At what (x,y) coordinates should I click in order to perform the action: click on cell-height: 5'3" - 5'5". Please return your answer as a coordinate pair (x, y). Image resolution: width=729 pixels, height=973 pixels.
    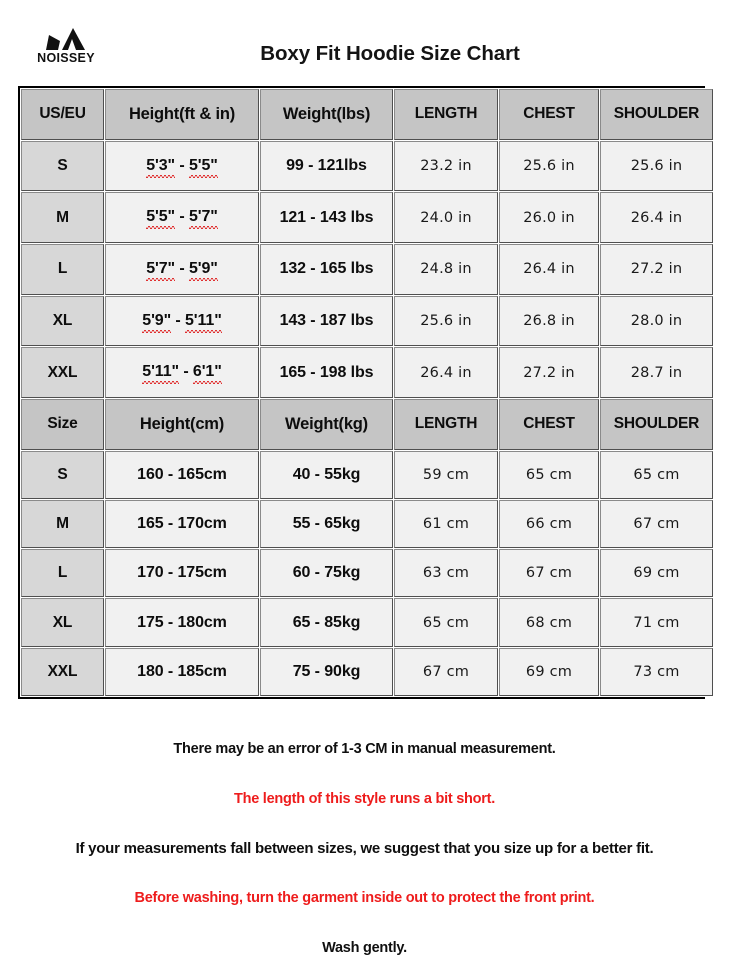
    Looking at the image, I should click on (182, 166).